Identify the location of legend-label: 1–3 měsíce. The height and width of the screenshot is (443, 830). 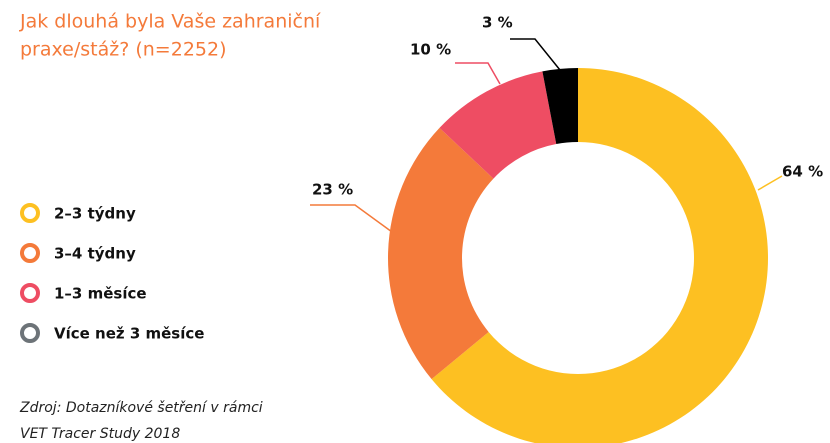
(100, 294).